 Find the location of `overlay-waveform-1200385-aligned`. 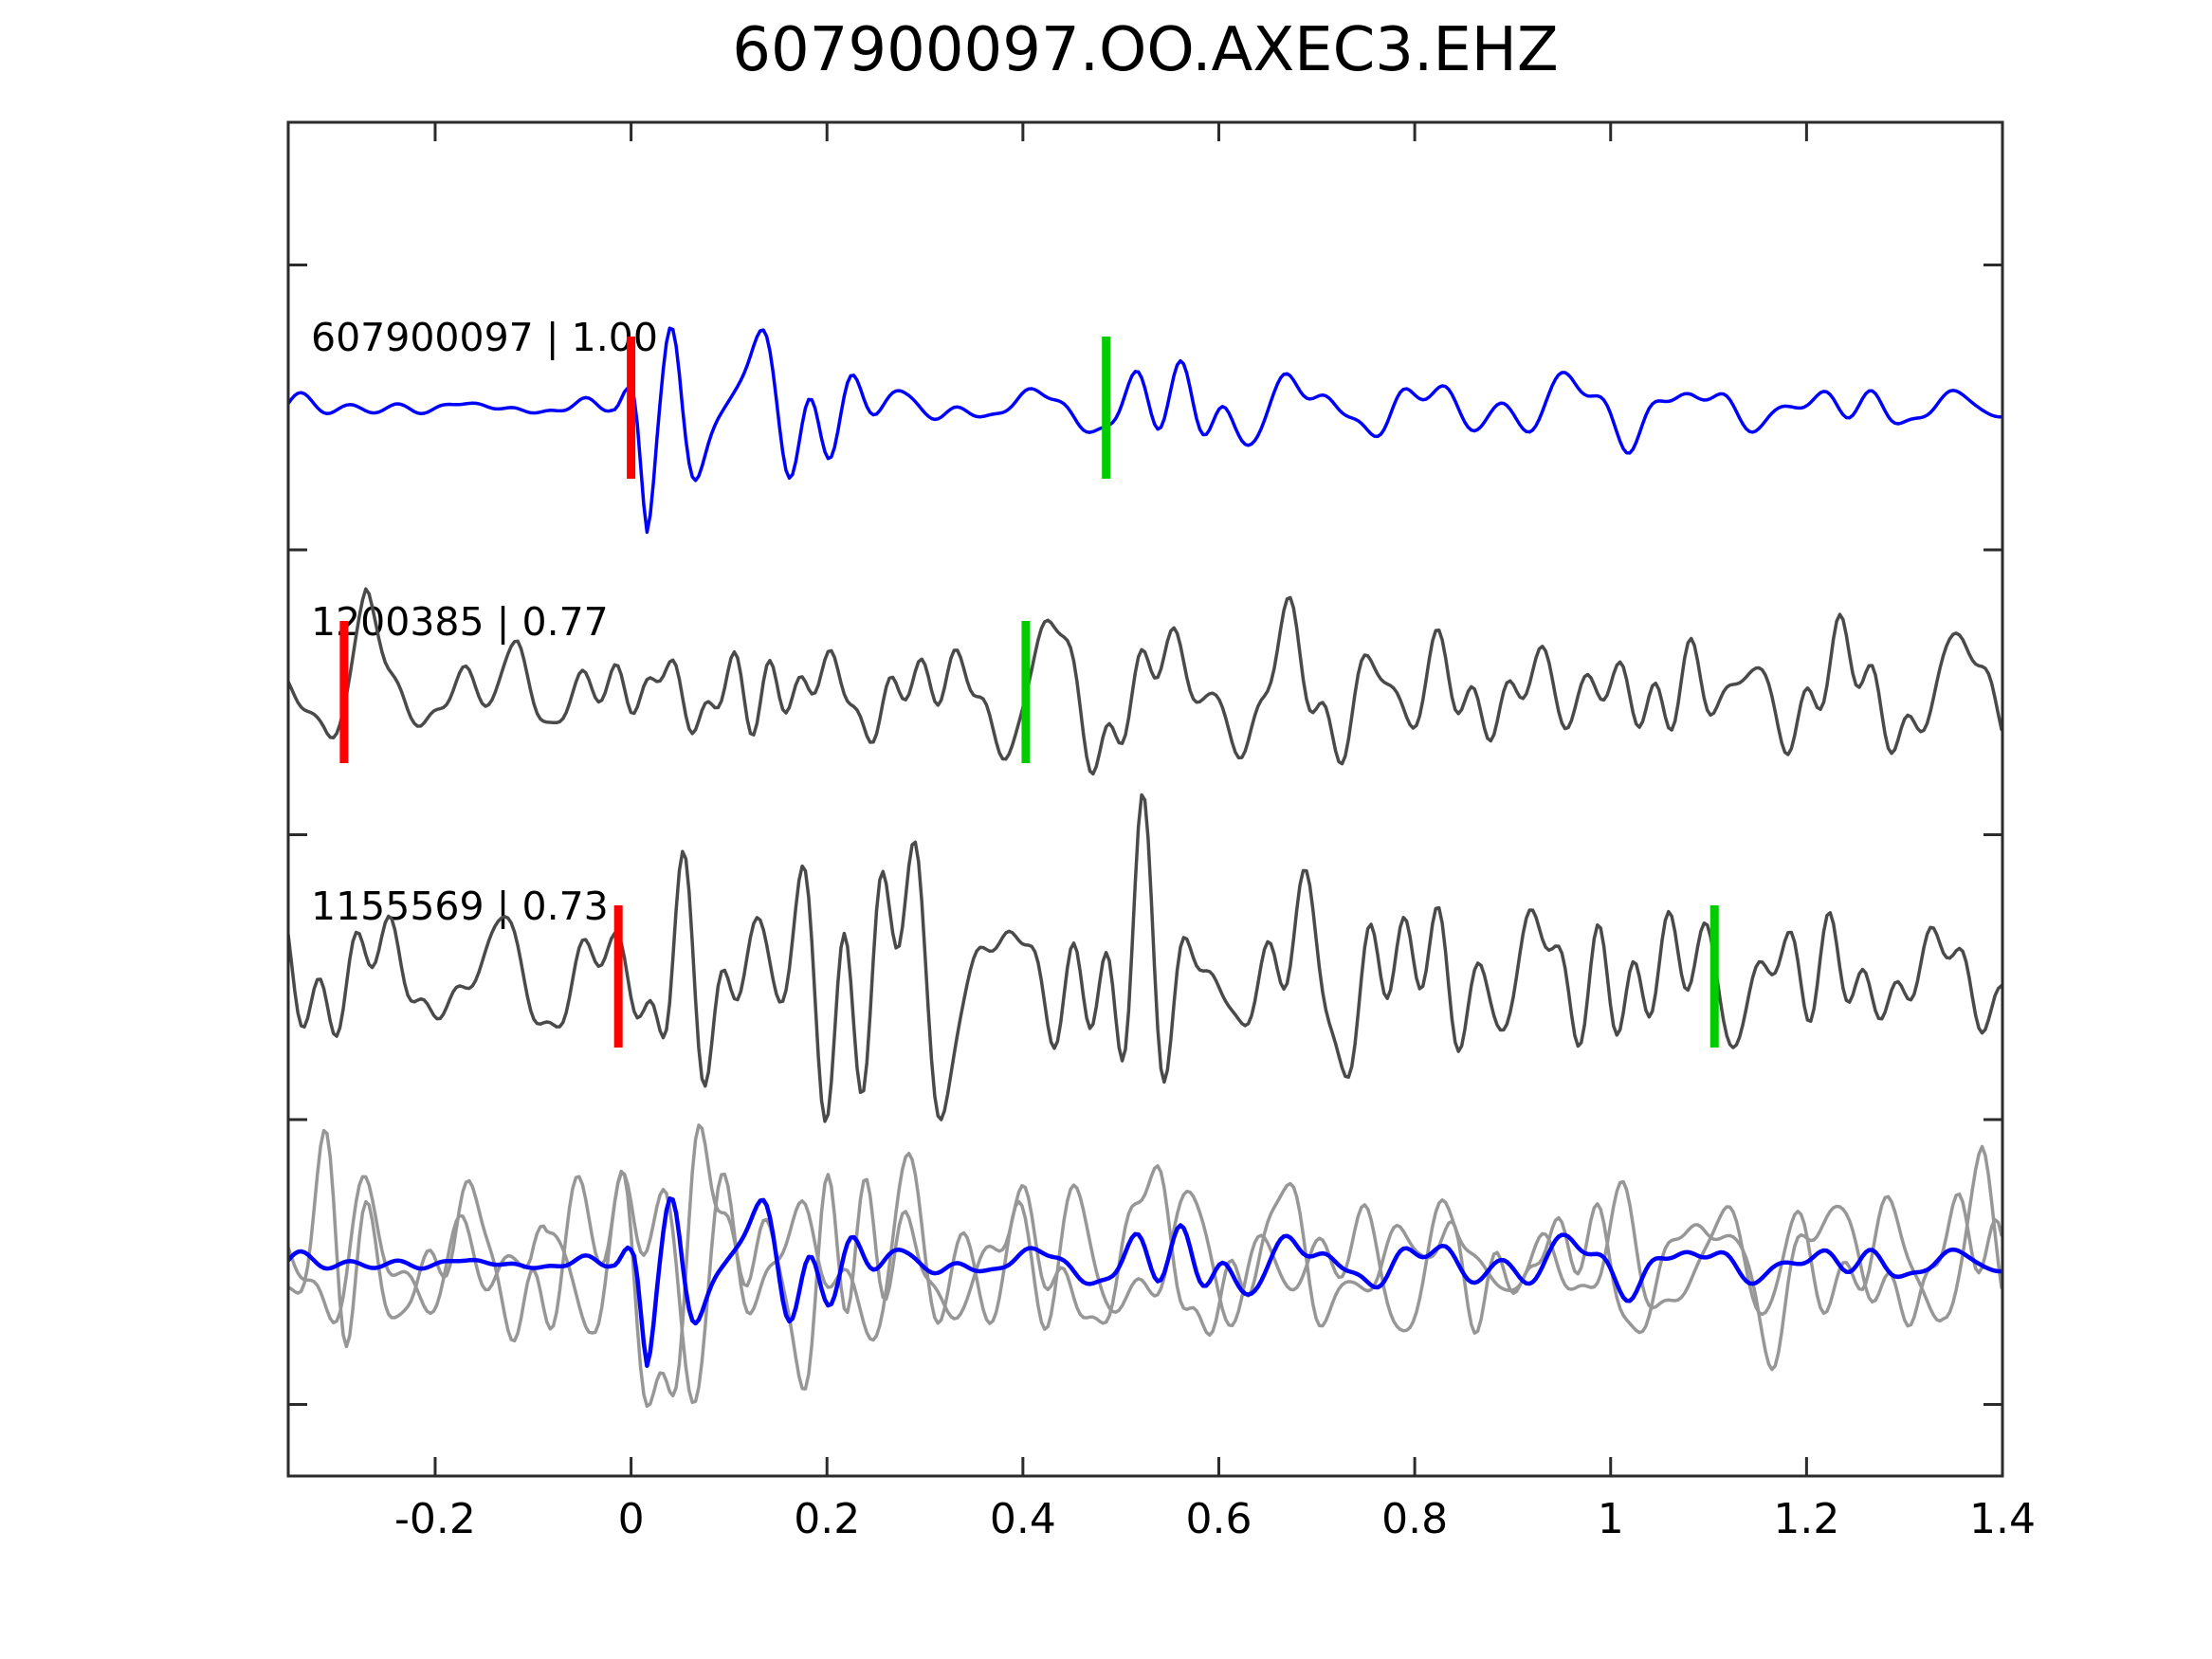

overlay-waveform-1200385-aligned is located at coordinates (1145, 1266).